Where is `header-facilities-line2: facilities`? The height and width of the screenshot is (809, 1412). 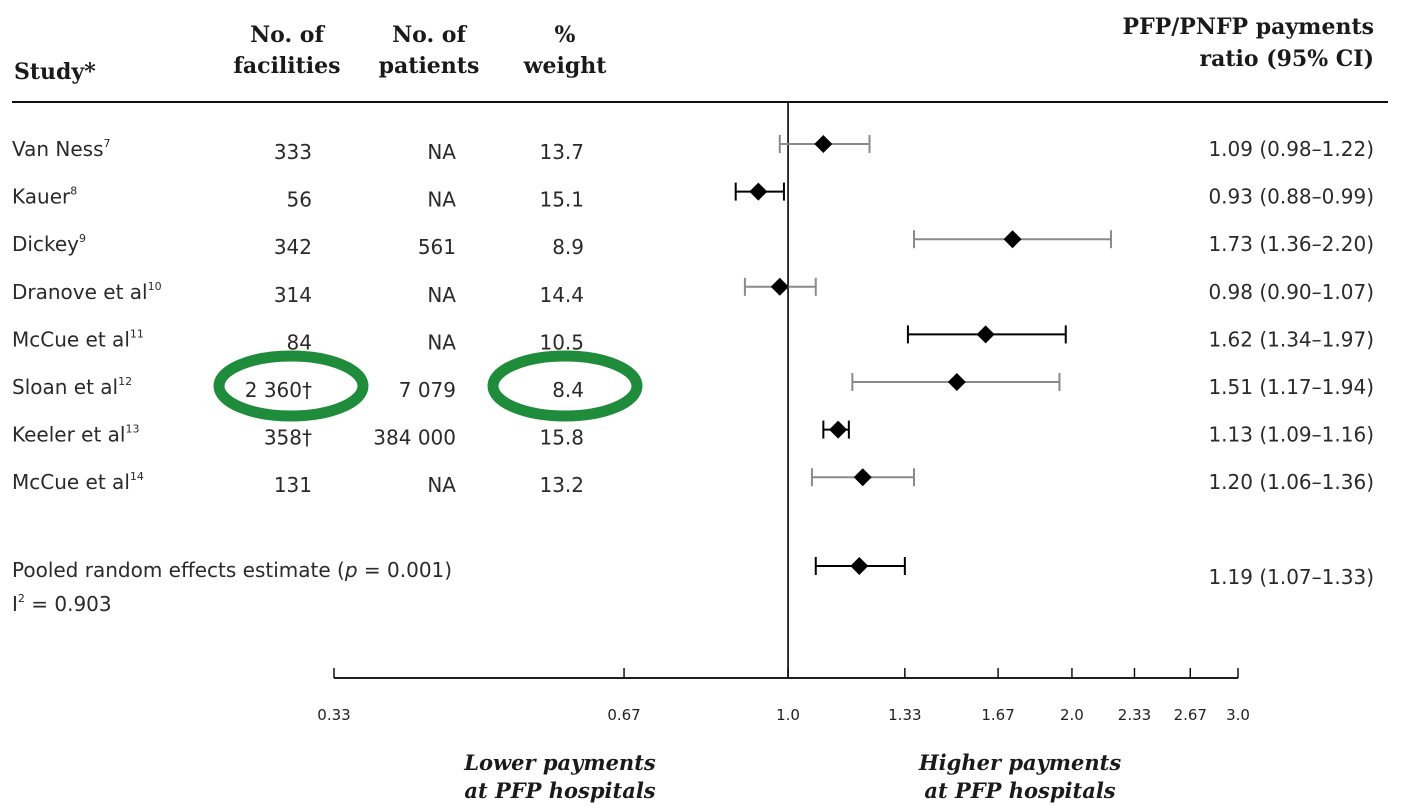
header-facilities-line2: facilities is located at coordinates (286, 66).